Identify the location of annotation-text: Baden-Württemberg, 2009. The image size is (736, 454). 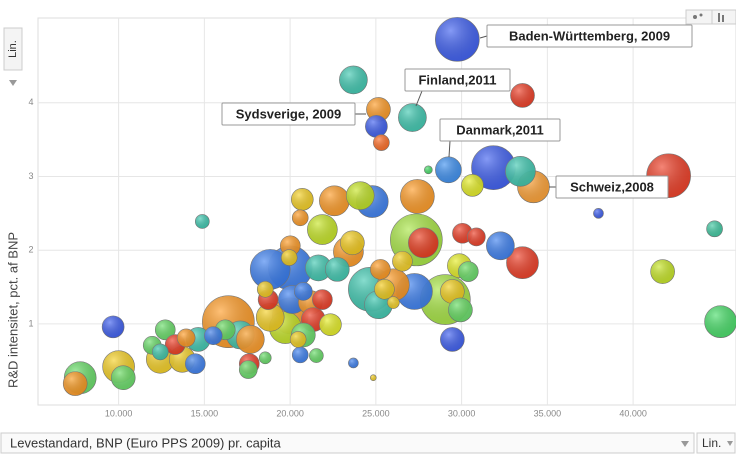
(589, 35).